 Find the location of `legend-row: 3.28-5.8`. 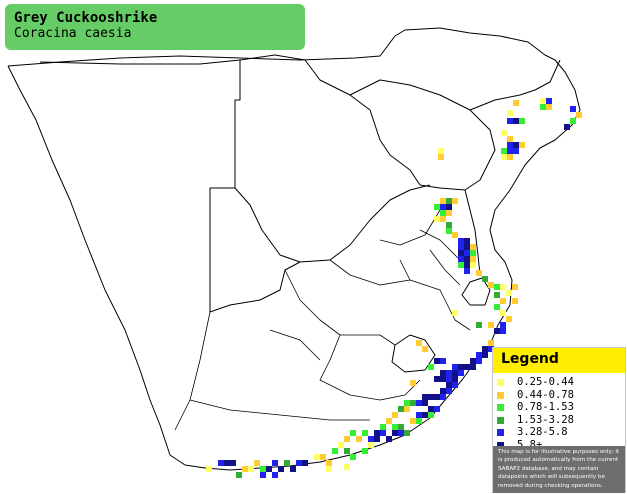

legend-row: 3.28-5.8 is located at coordinates (560, 432).